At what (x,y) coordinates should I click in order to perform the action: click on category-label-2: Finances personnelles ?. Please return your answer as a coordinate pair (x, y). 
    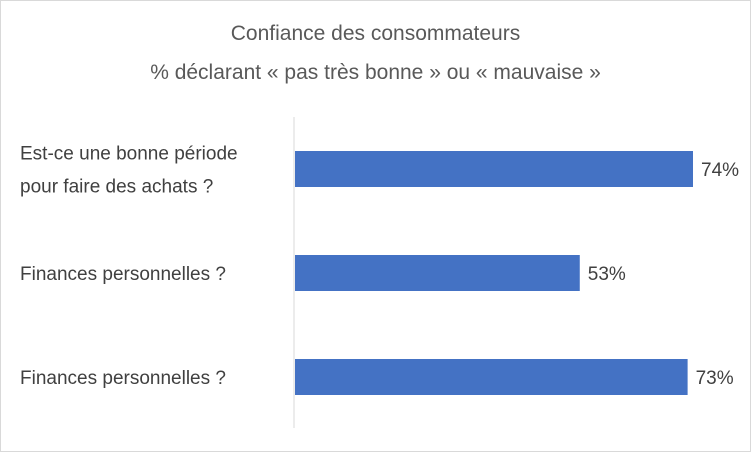
    Looking at the image, I should click on (123, 378).